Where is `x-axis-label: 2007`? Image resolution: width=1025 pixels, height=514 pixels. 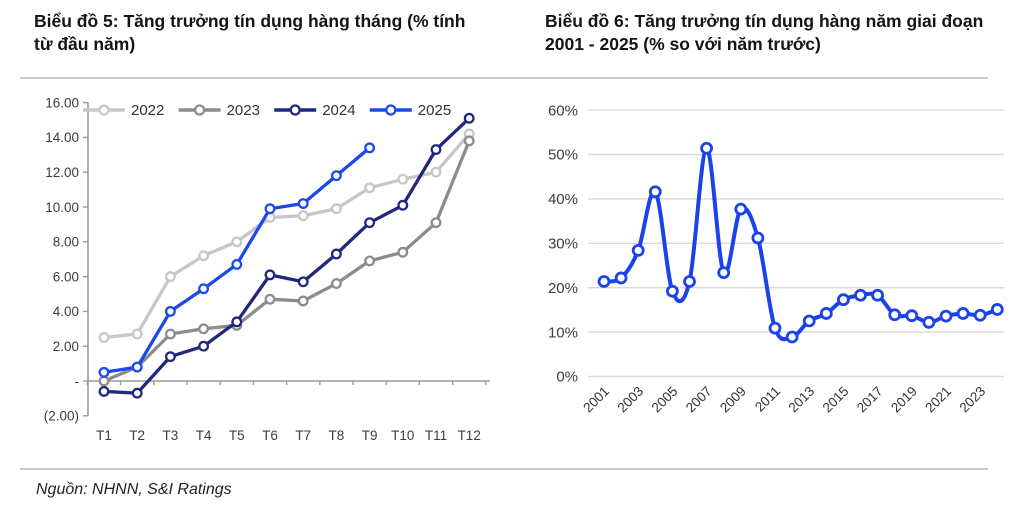 x-axis-label: 2007 is located at coordinates (699, 400).